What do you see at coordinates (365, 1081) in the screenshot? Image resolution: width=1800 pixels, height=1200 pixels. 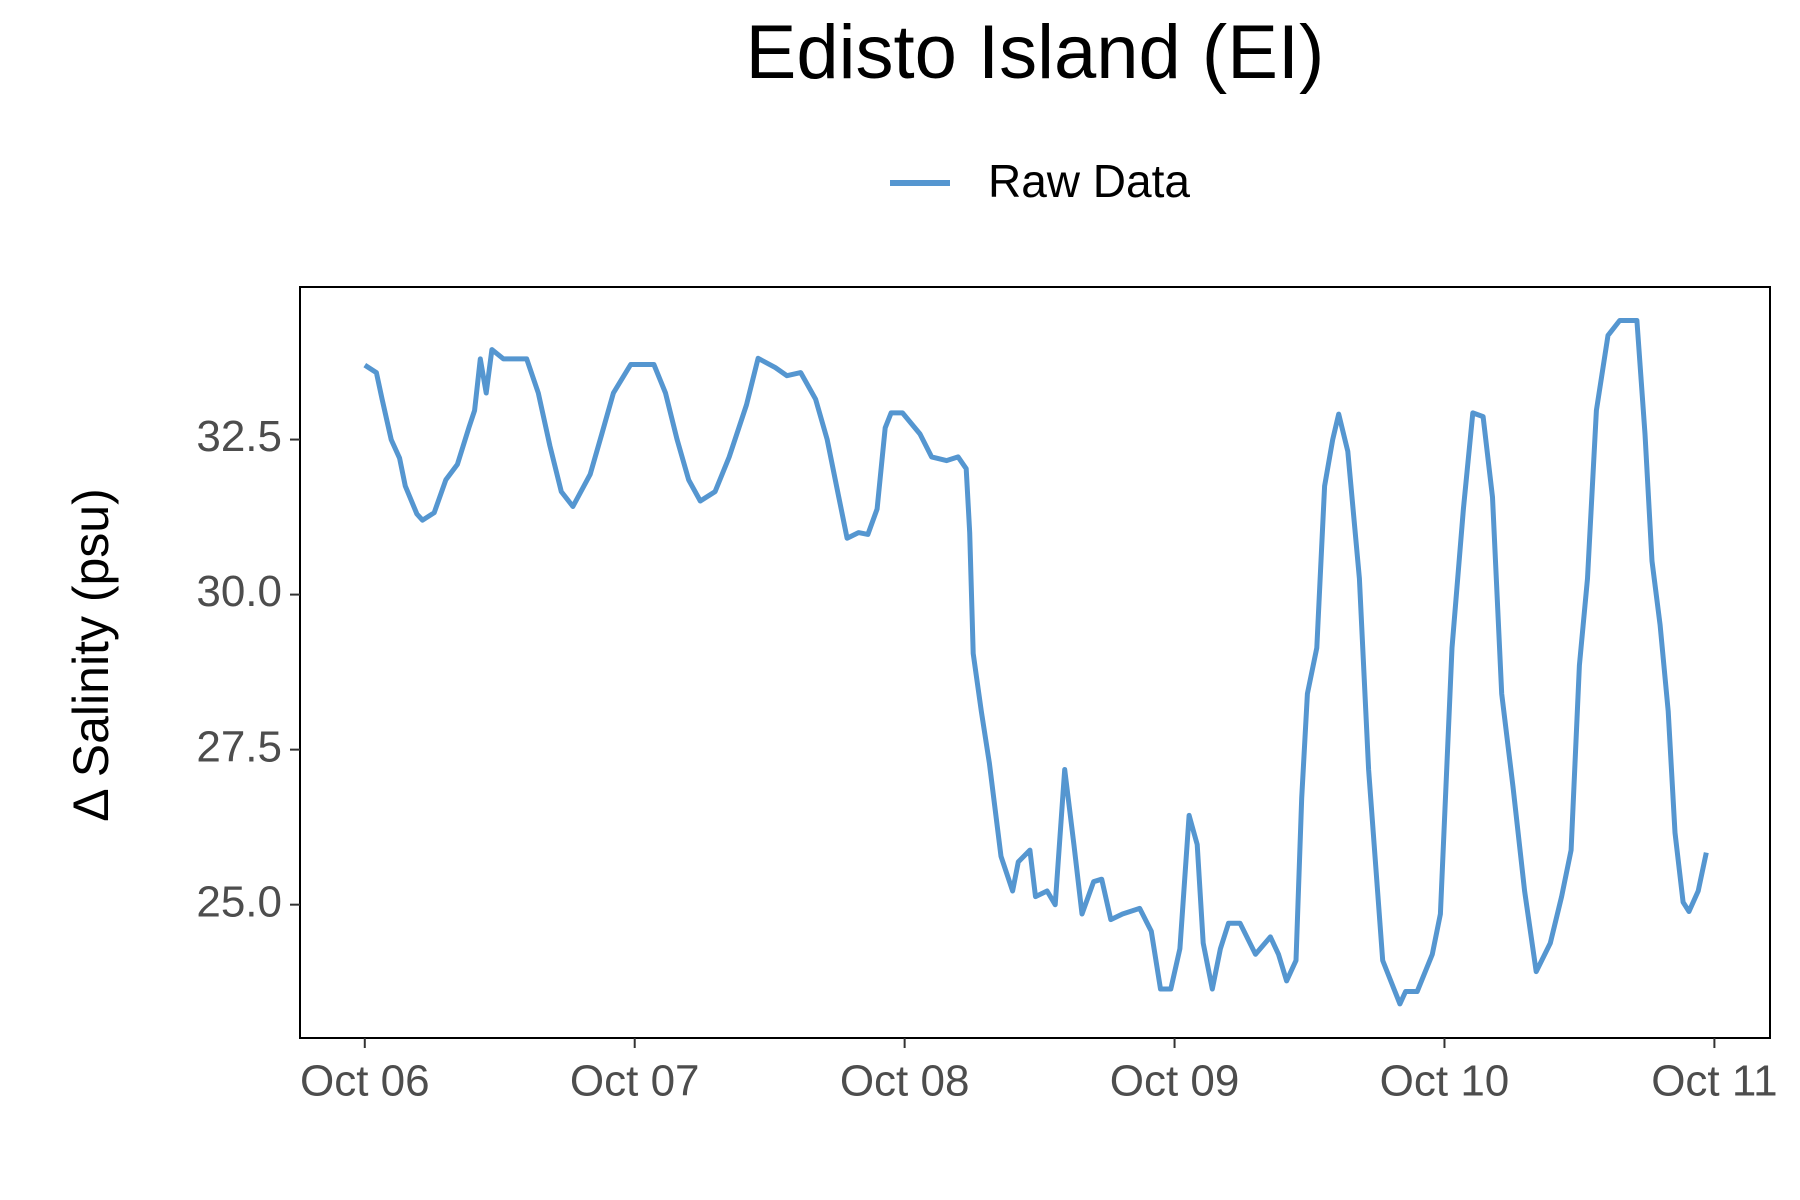 I see `x-tick-label: Oct 06` at bounding box center [365, 1081].